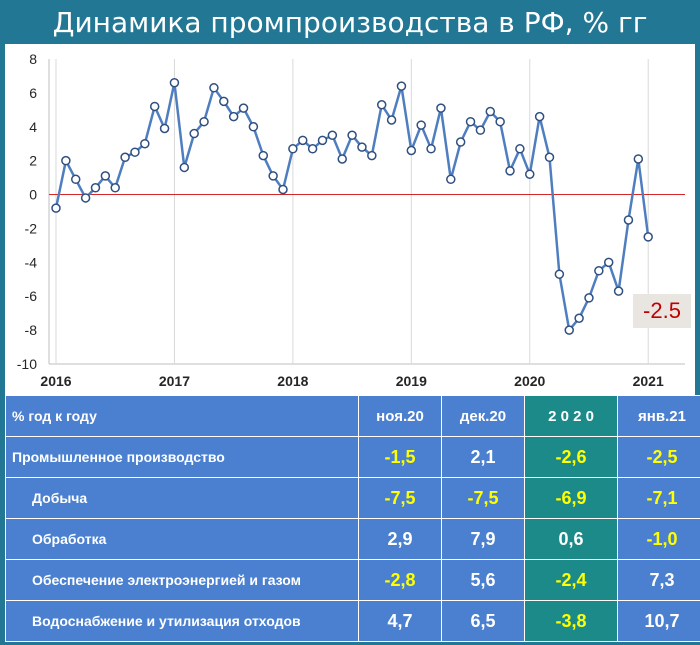 The width and height of the screenshot is (700, 645). What do you see at coordinates (31, 262) in the screenshot?
I see `y-tick-label: -4` at bounding box center [31, 262].